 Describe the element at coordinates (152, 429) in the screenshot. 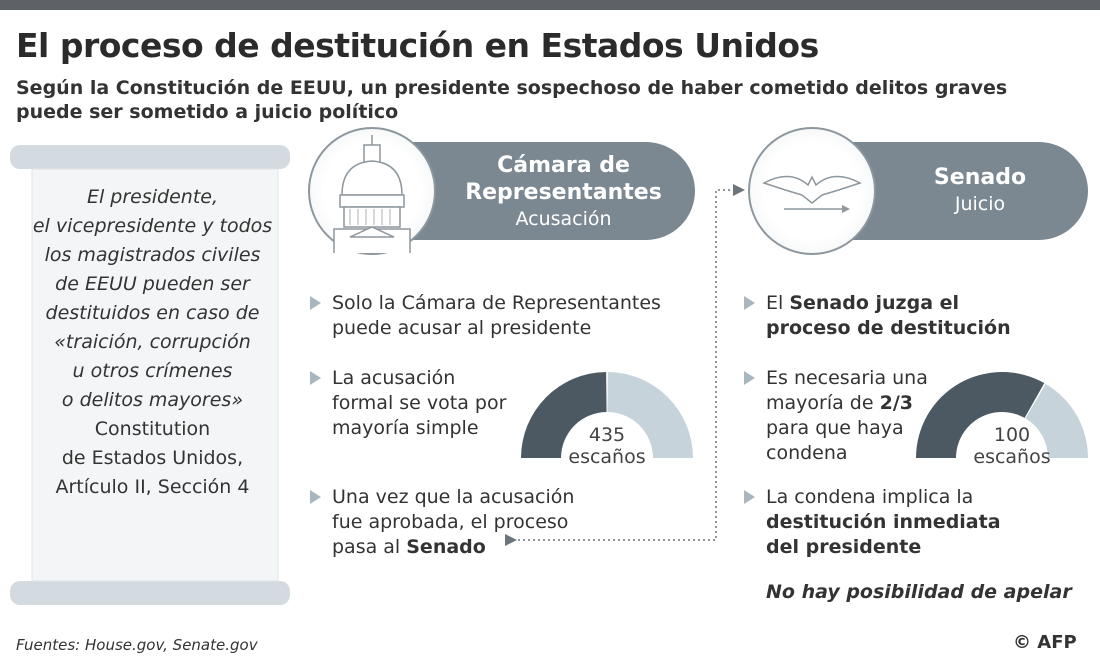

I see `source-line: Constitution` at that location.